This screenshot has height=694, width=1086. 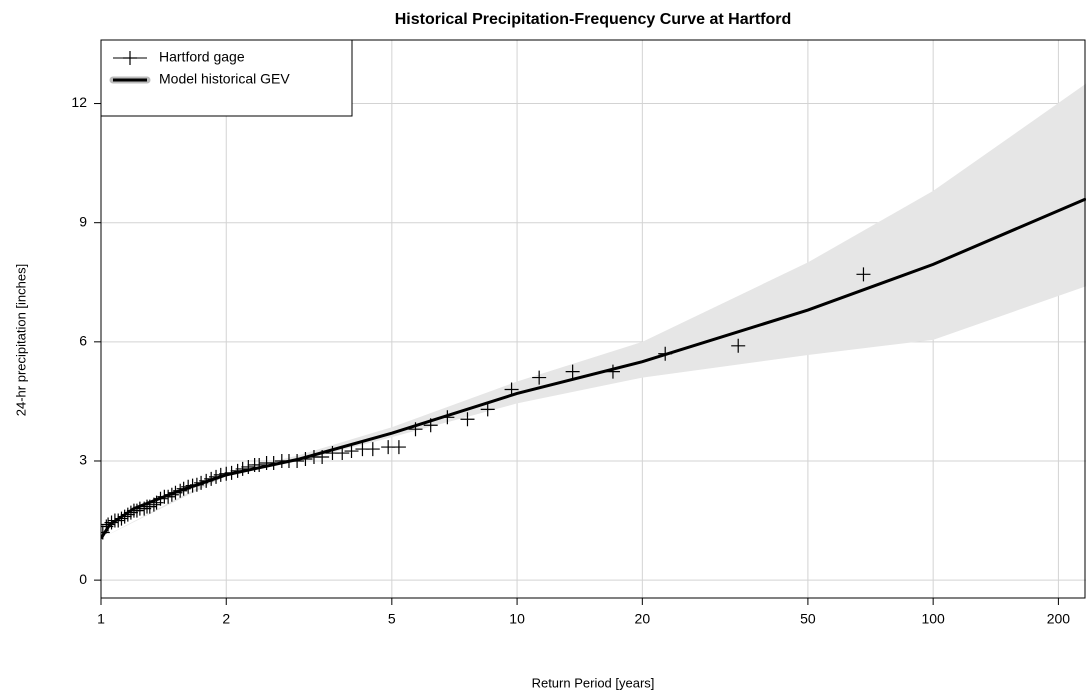 What do you see at coordinates (933, 619) in the screenshot?
I see `x-tick-label: 100` at bounding box center [933, 619].